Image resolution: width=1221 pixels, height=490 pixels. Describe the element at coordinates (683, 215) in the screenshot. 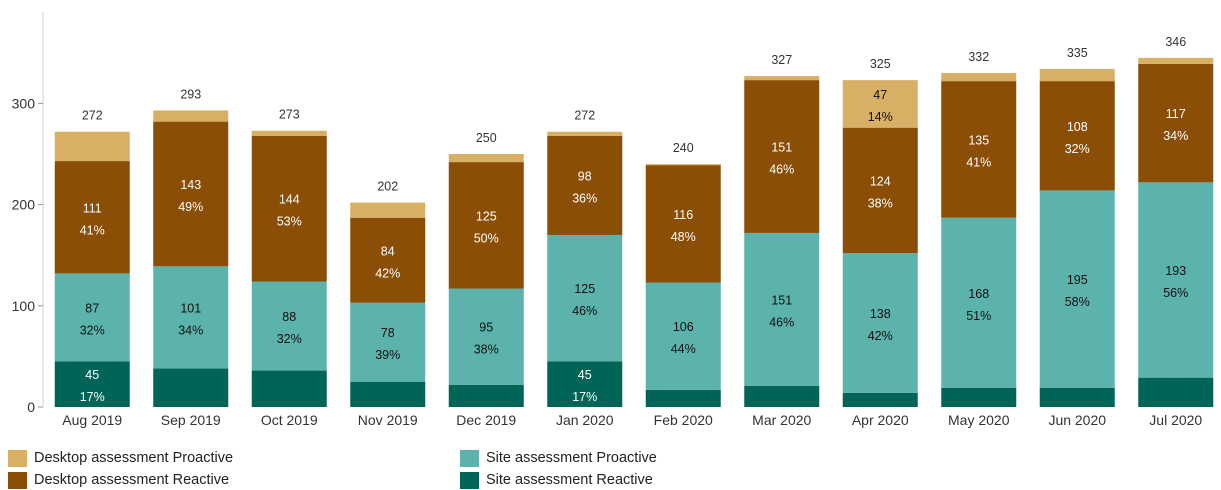

I see `data-label: 116` at that location.